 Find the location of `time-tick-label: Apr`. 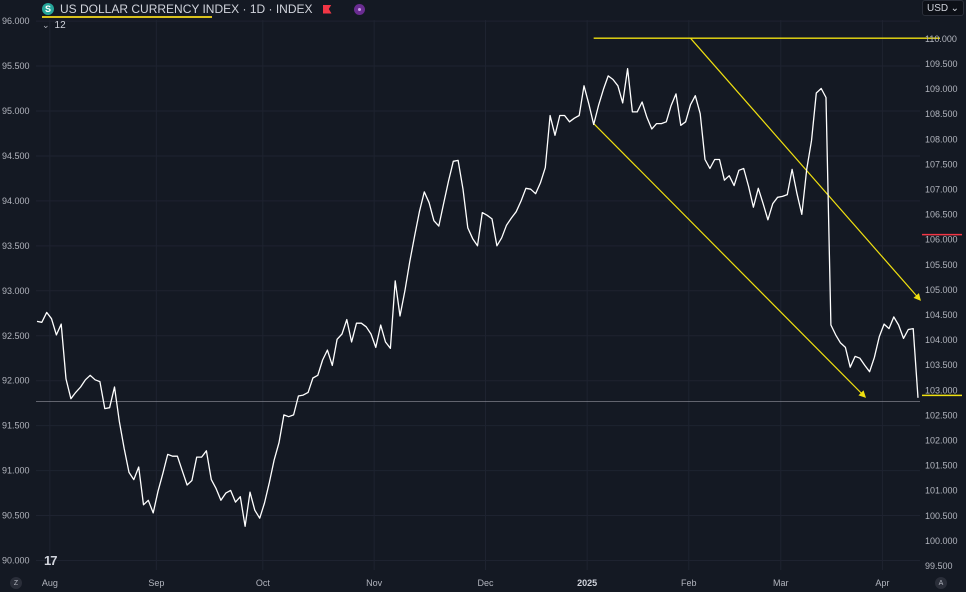

time-tick-label: Apr is located at coordinates (882, 583).